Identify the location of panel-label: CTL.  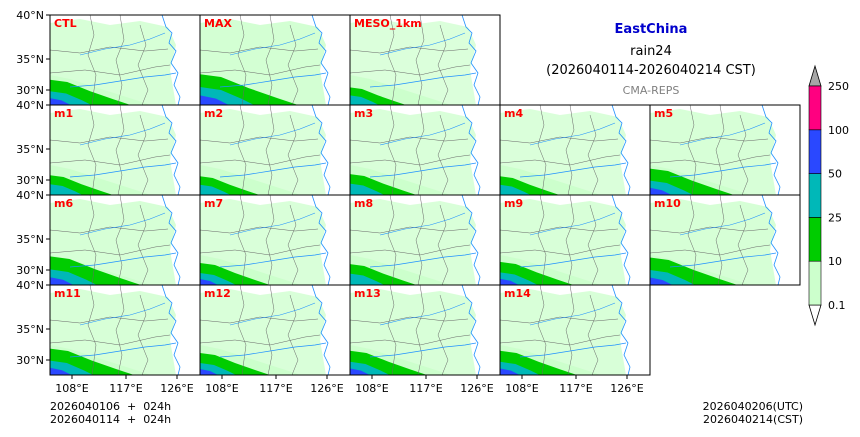
(65, 23).